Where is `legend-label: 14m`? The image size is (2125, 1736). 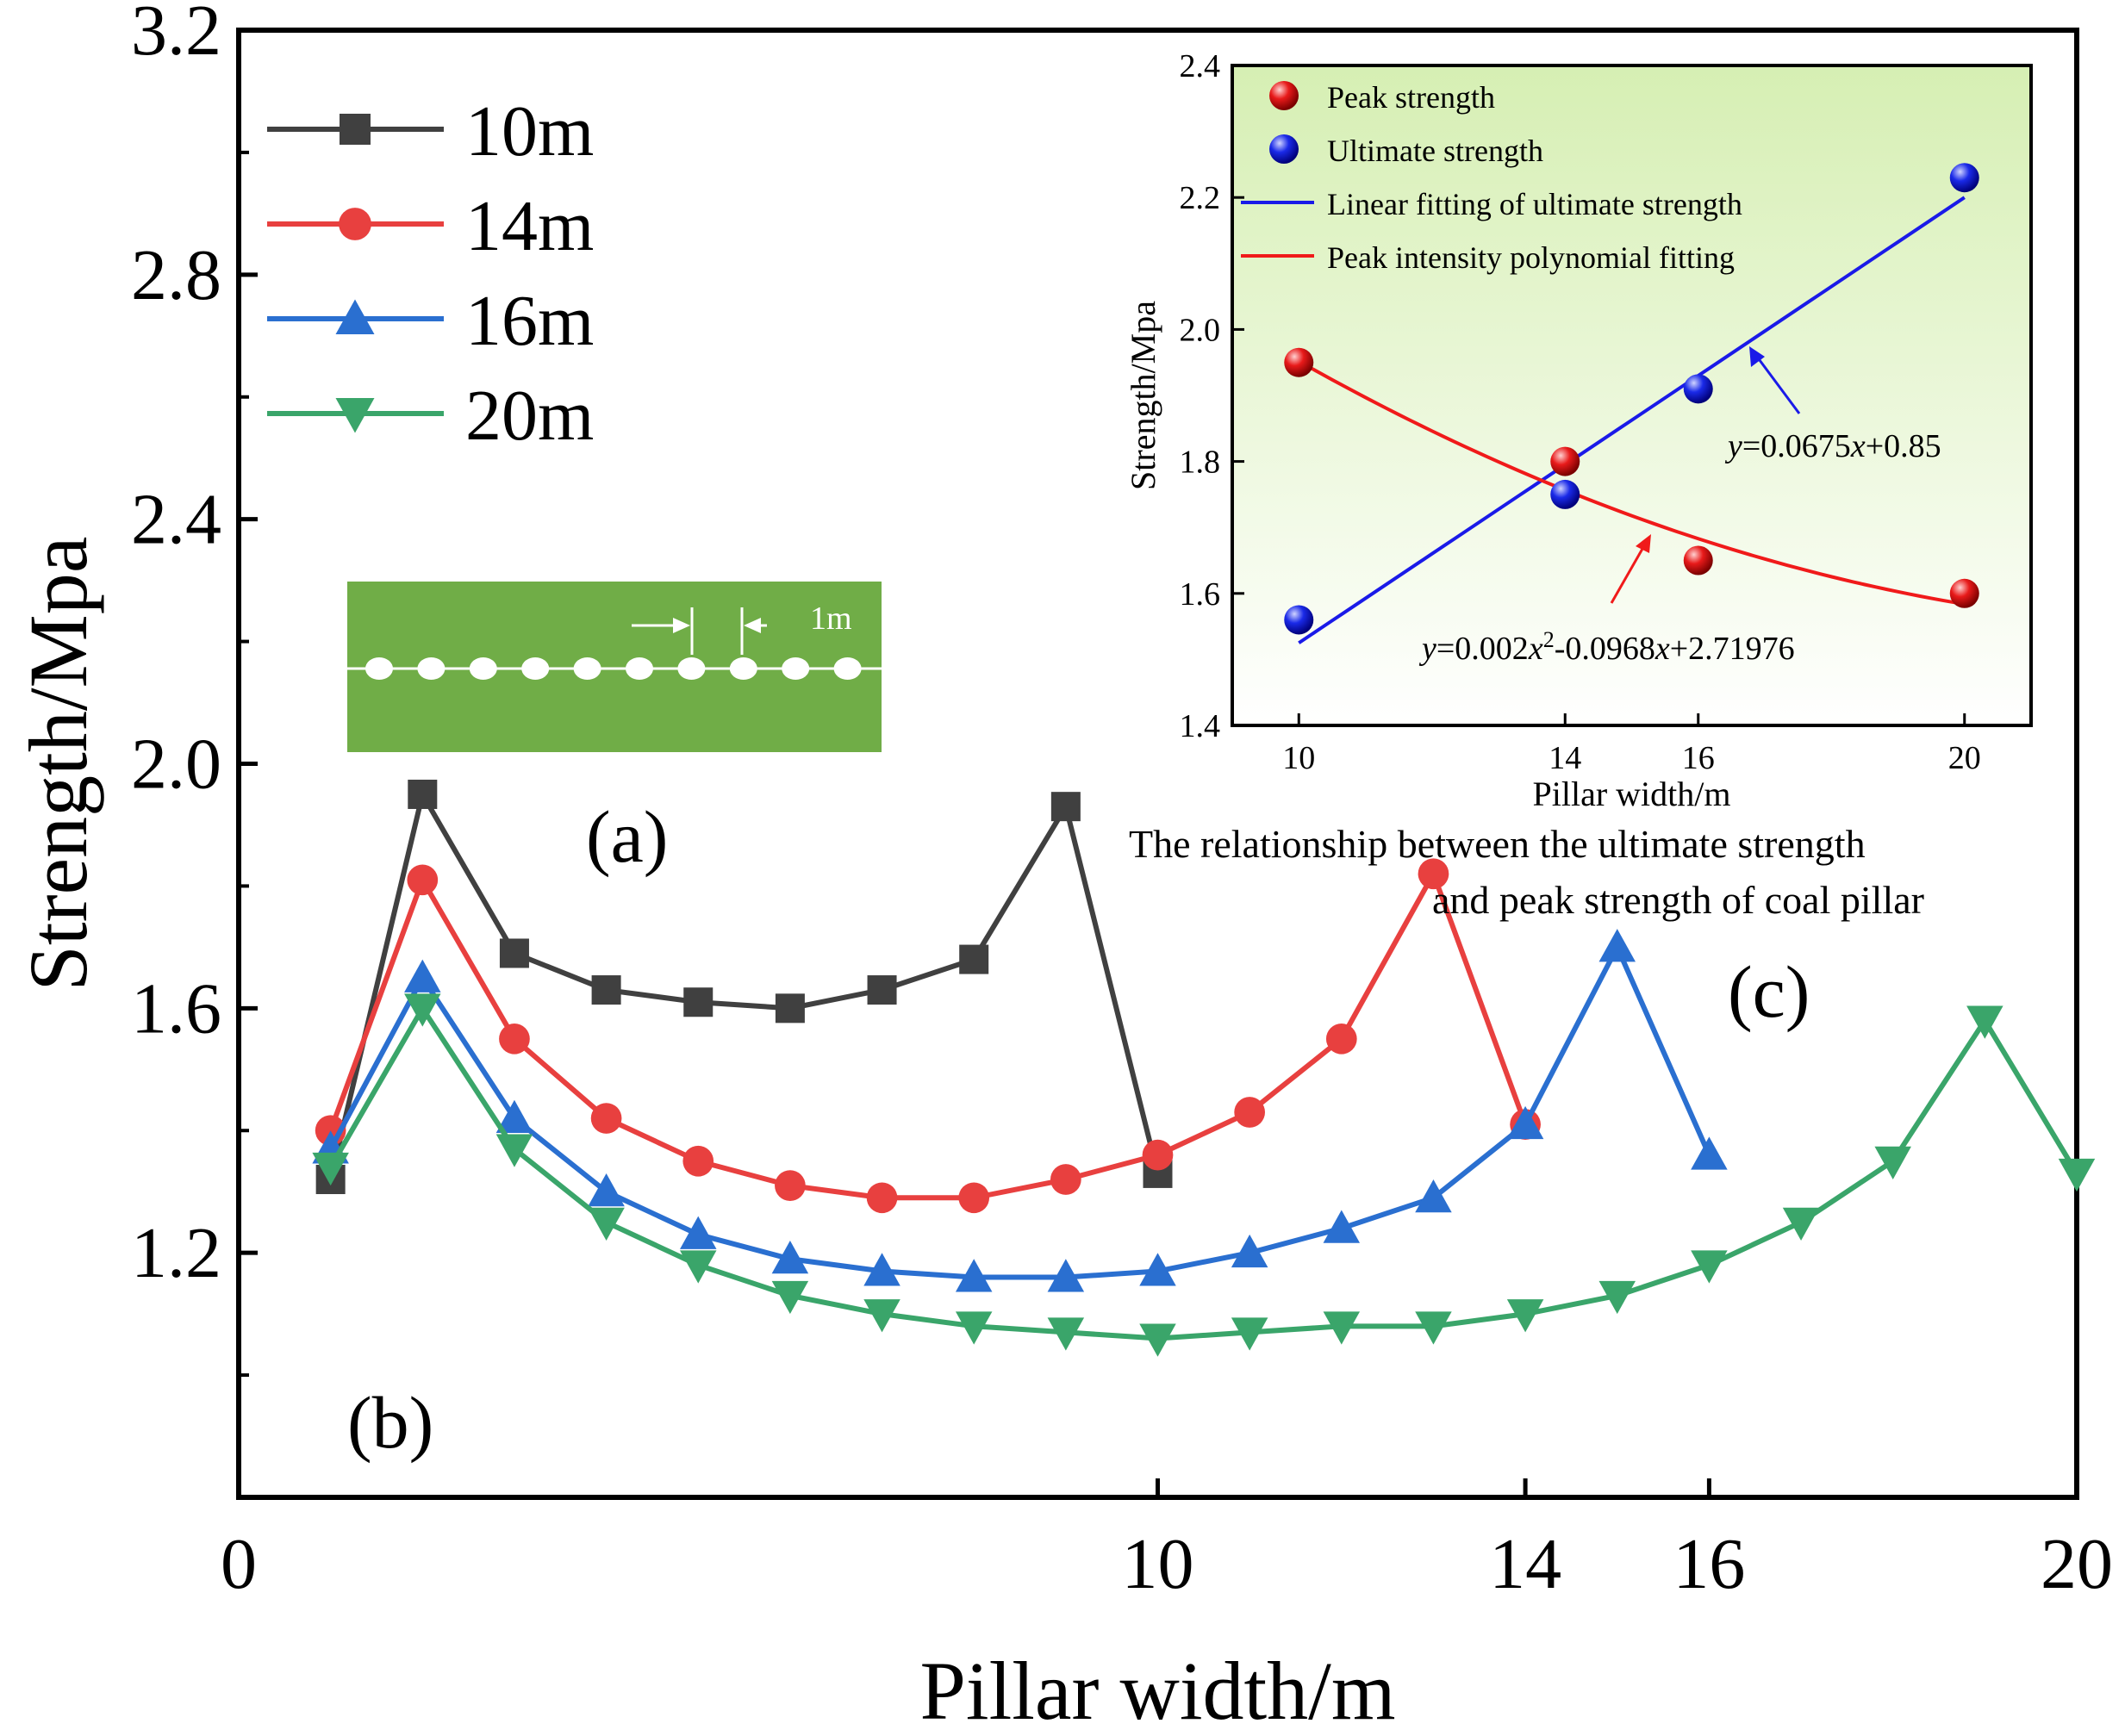 legend-label: 14m is located at coordinates (529, 226).